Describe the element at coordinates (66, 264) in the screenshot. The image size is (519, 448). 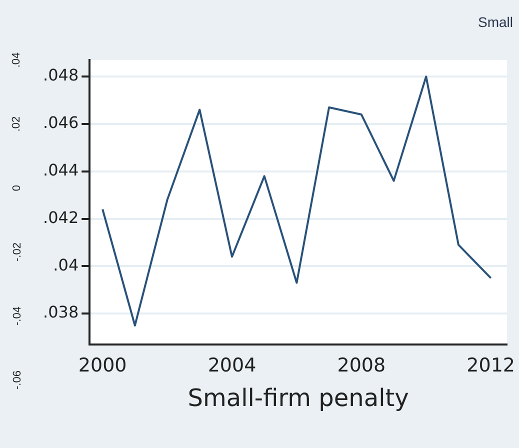
I see `y-tick-label: .04` at that location.